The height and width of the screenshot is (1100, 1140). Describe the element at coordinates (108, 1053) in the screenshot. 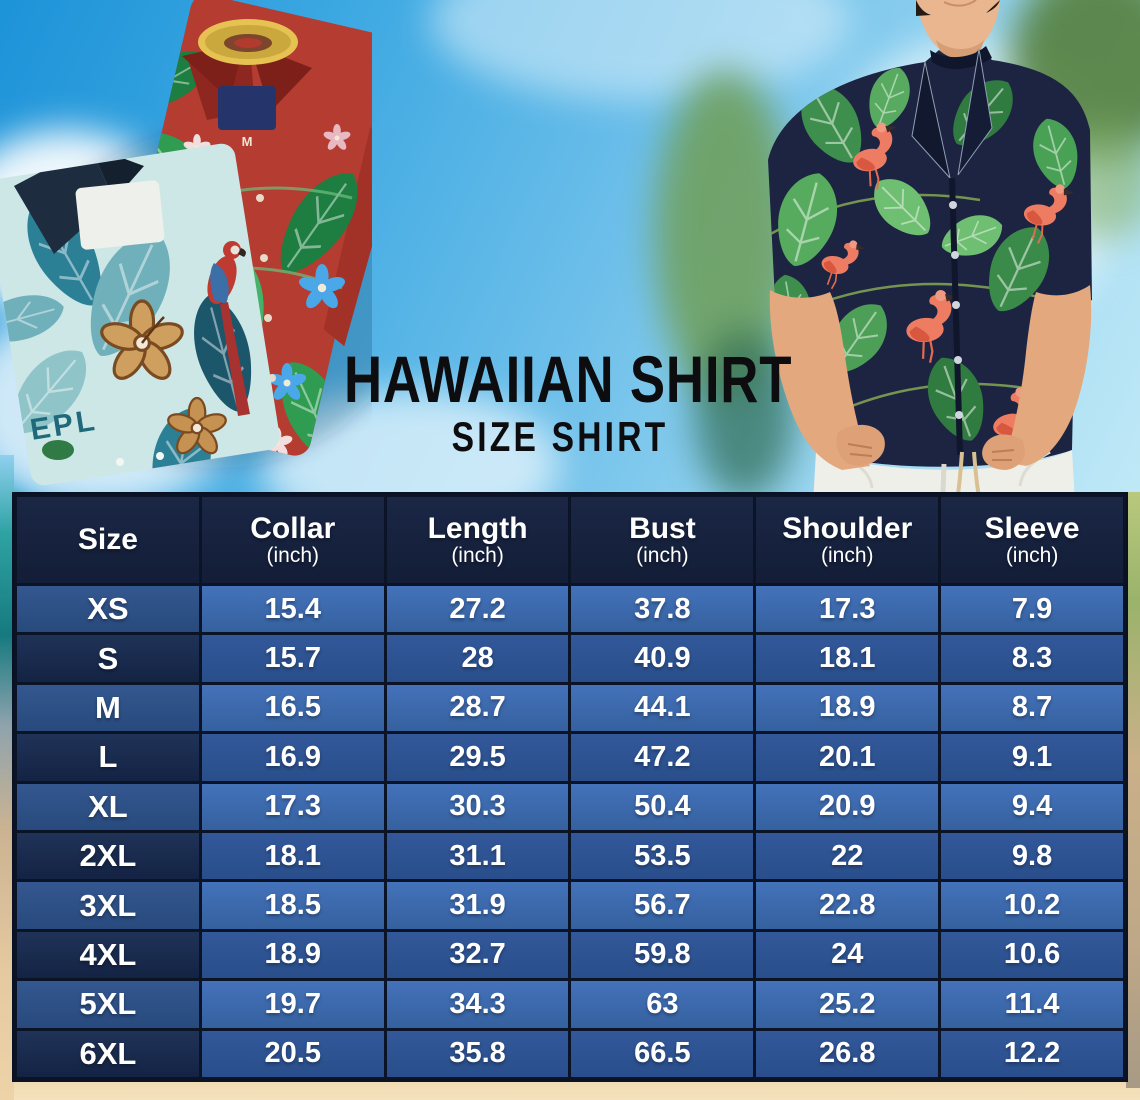

I see `size-cell: 6XL` at that location.